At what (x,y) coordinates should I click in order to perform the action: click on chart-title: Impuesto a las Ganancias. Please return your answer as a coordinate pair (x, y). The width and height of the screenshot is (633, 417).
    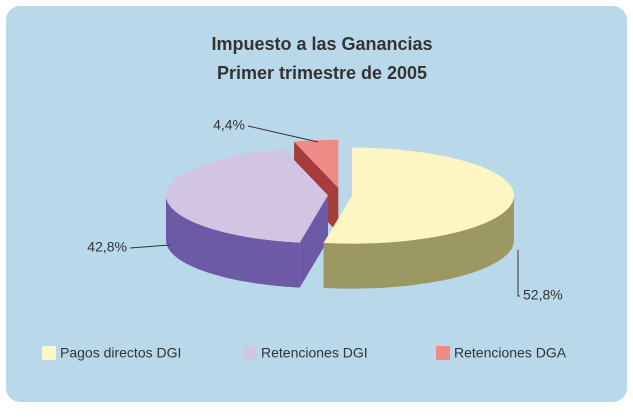
    Looking at the image, I should click on (321, 44).